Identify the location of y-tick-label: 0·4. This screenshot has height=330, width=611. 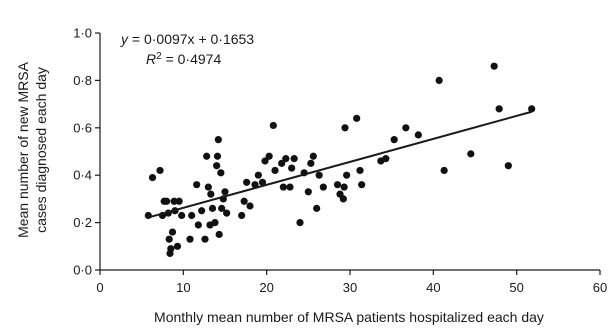
(82, 175).